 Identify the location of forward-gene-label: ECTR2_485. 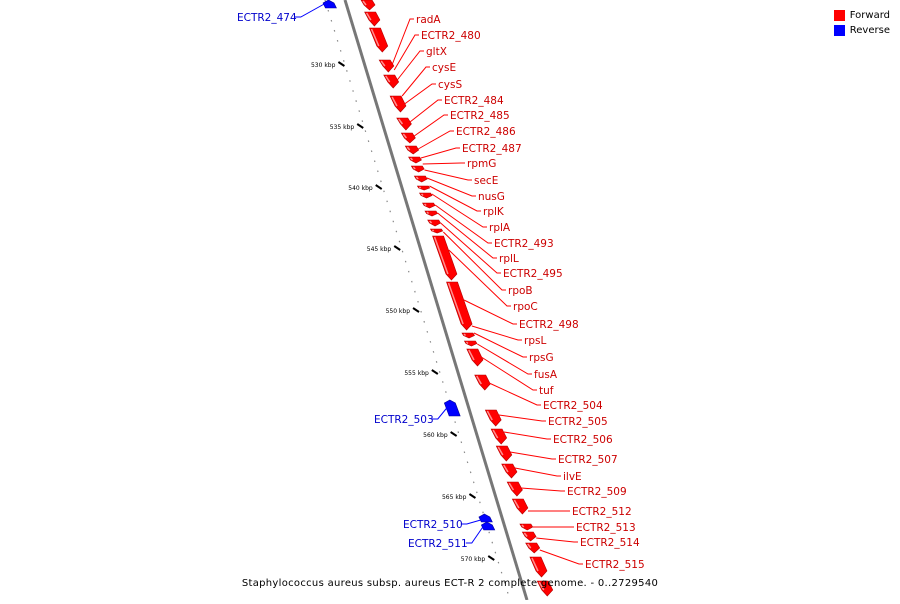
(480, 116).